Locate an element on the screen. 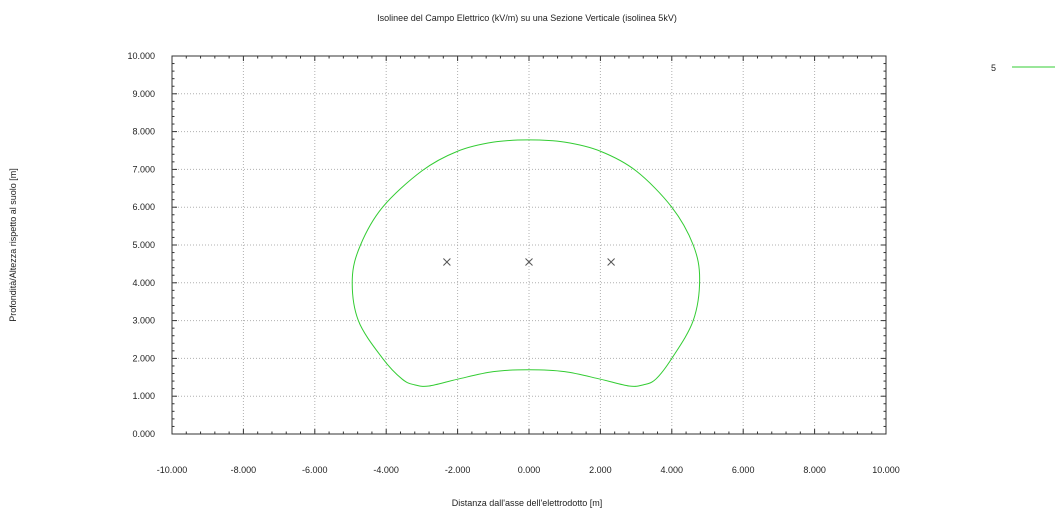  y-tick-label: 8.000 is located at coordinates (143, 132).